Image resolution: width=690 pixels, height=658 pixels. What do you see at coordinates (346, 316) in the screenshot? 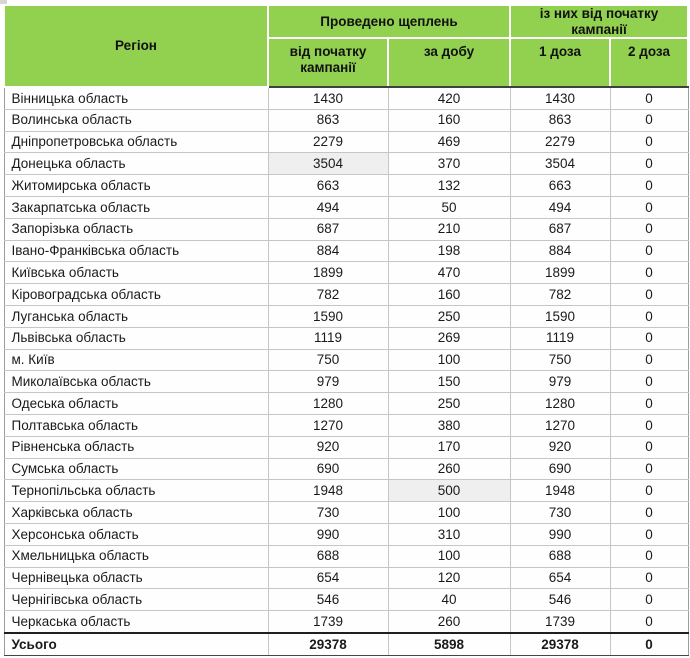
I see `table-row: Луганська область 1590 250 1590 0` at bounding box center [346, 316].